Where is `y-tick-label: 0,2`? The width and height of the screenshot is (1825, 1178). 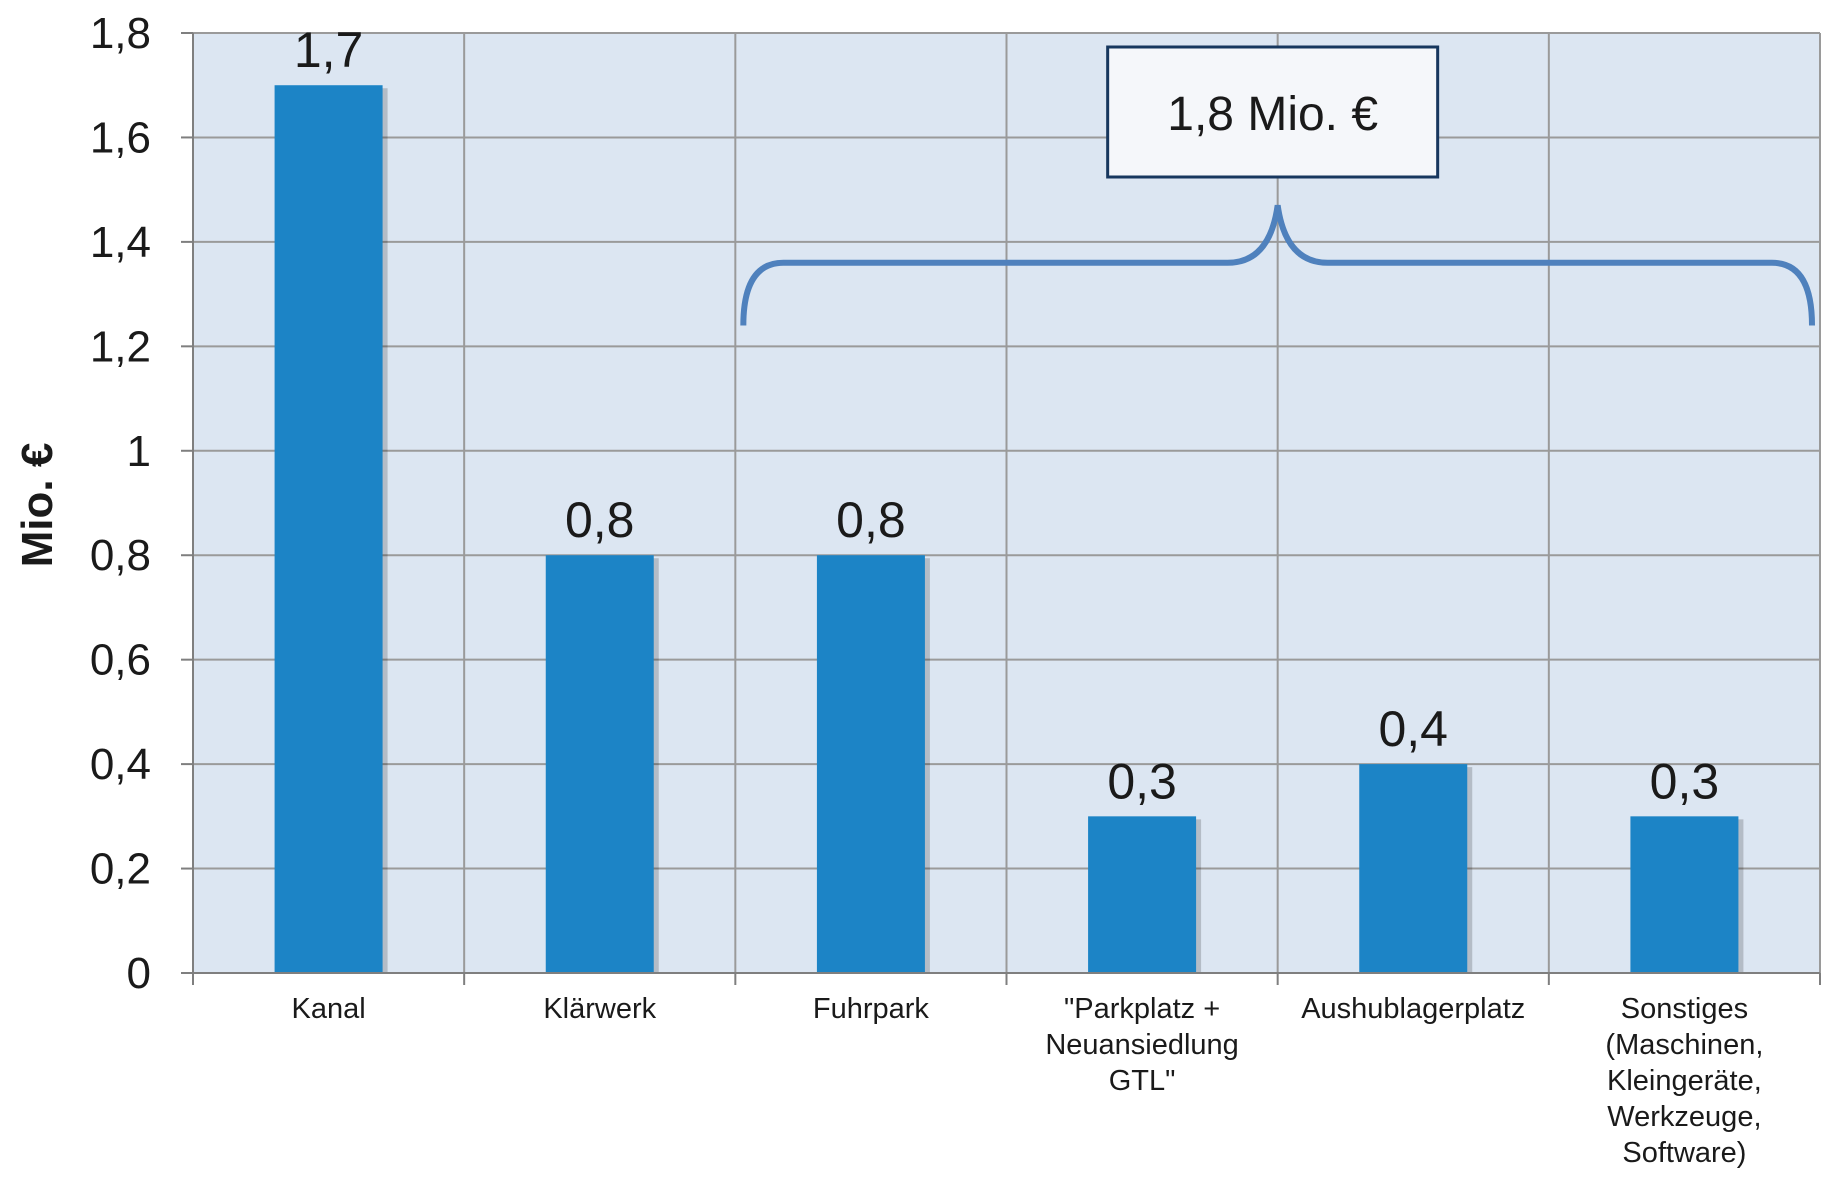
y-tick-label: 0,2 is located at coordinates (120, 869).